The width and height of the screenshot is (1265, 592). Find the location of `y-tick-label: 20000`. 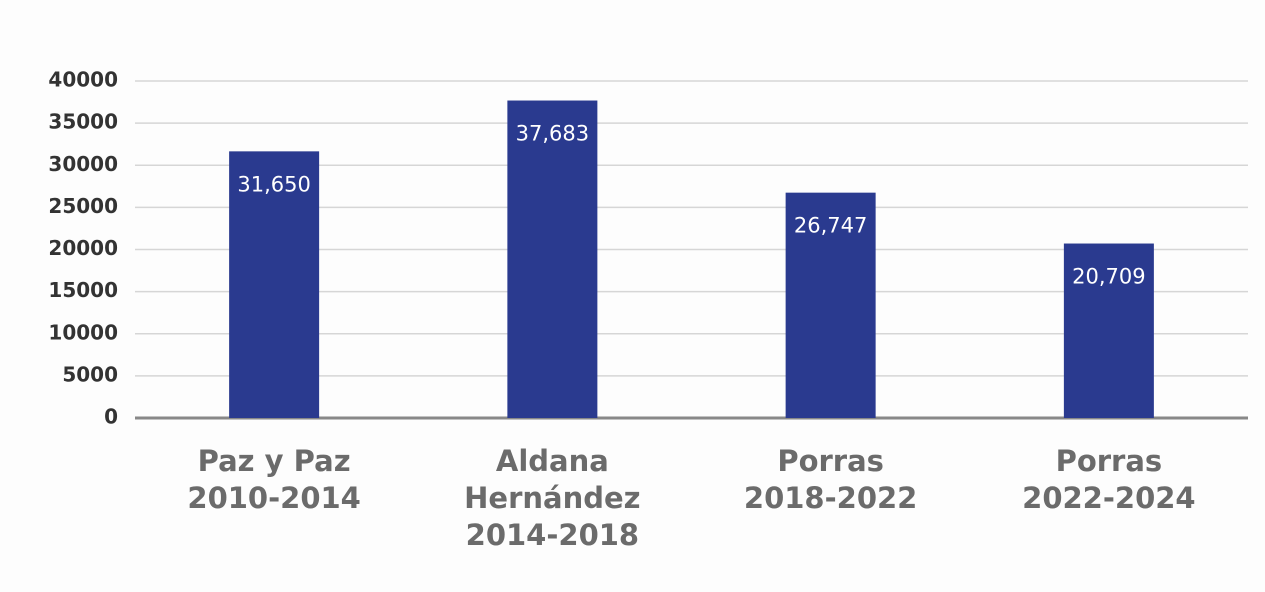

y-tick-label: 20000 is located at coordinates (83, 248).